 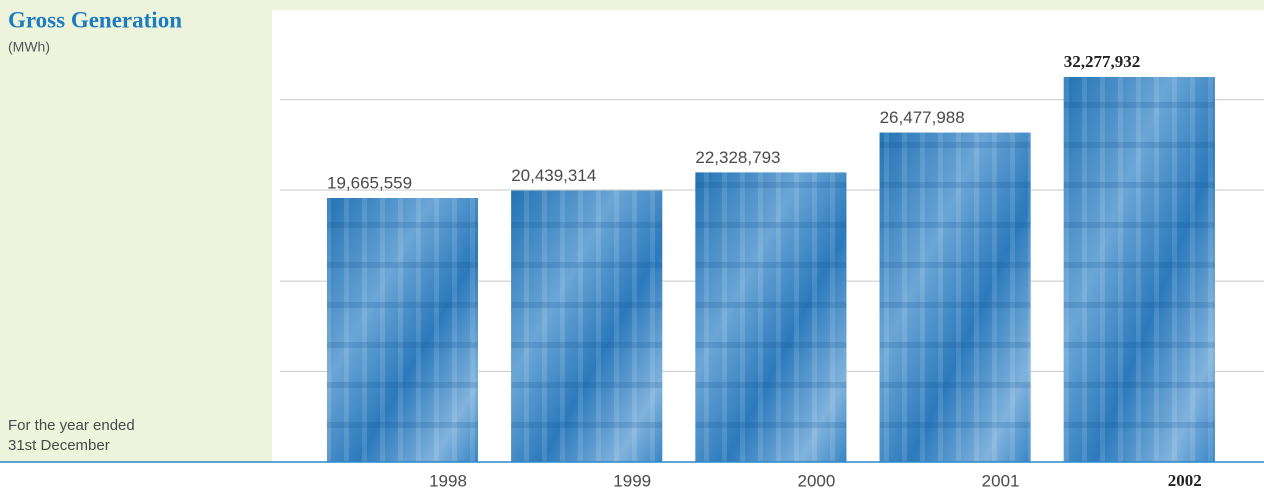 What do you see at coordinates (59, 445) in the screenshot?
I see `note-line: 31st December` at bounding box center [59, 445].